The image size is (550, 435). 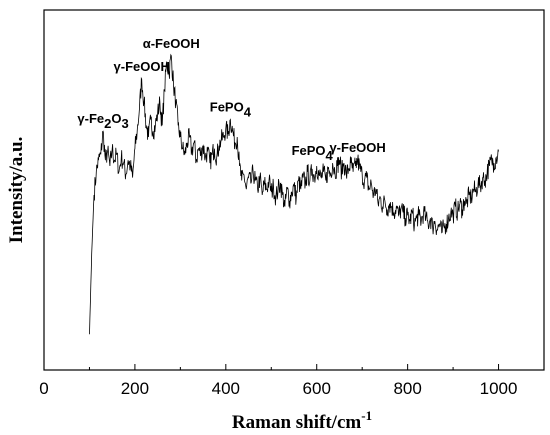 What do you see at coordinates (142, 66) in the screenshot?
I see `peak-label-1: γ-FeOOH` at bounding box center [142, 66].